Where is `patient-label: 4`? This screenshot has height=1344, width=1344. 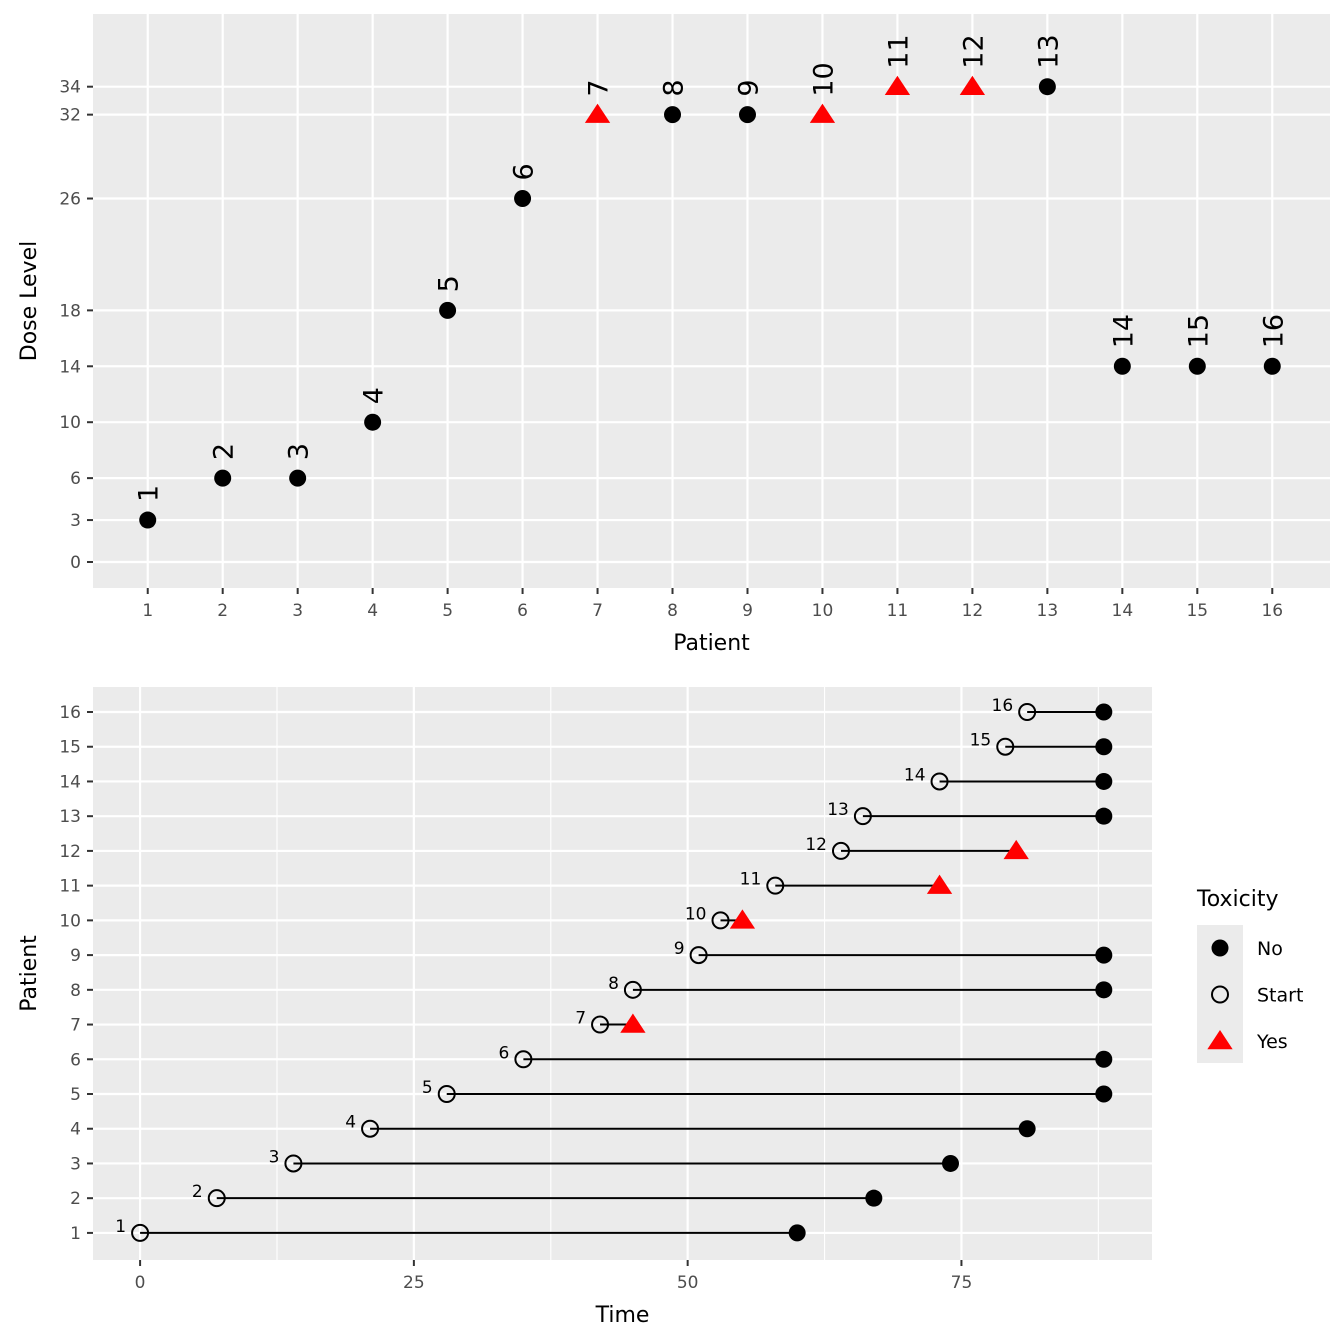 patient-label: 4 is located at coordinates (350, 1123).